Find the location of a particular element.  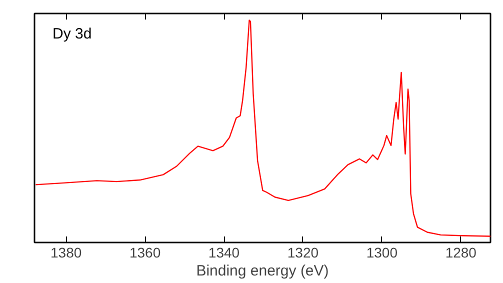

x-axis-title: Binding energy (eV) is located at coordinates (262, 271).